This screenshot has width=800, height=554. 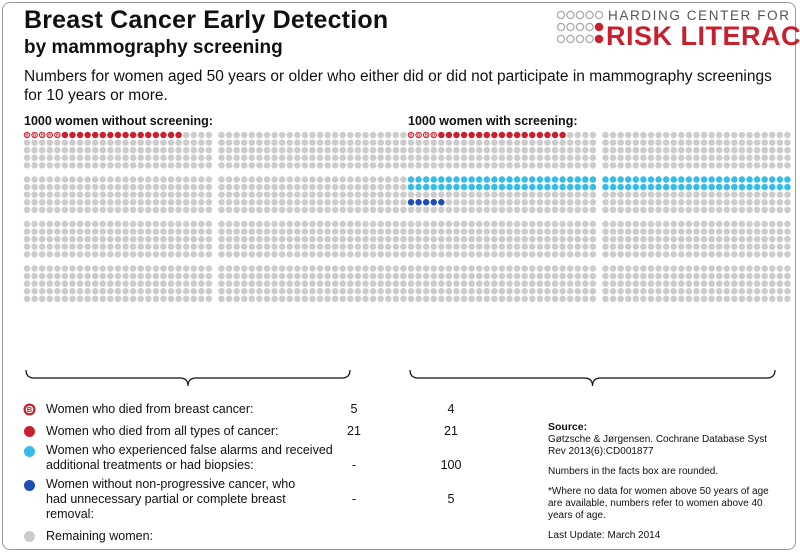 What do you see at coordinates (30, 409) in the screenshot?
I see `svg-text: B` at bounding box center [30, 409].